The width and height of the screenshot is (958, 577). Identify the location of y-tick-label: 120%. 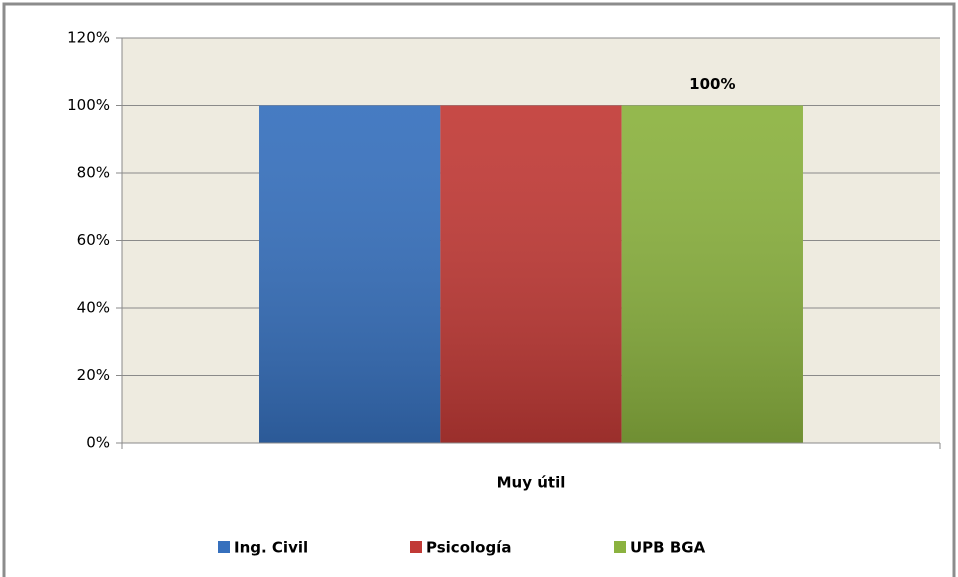
(88, 38).